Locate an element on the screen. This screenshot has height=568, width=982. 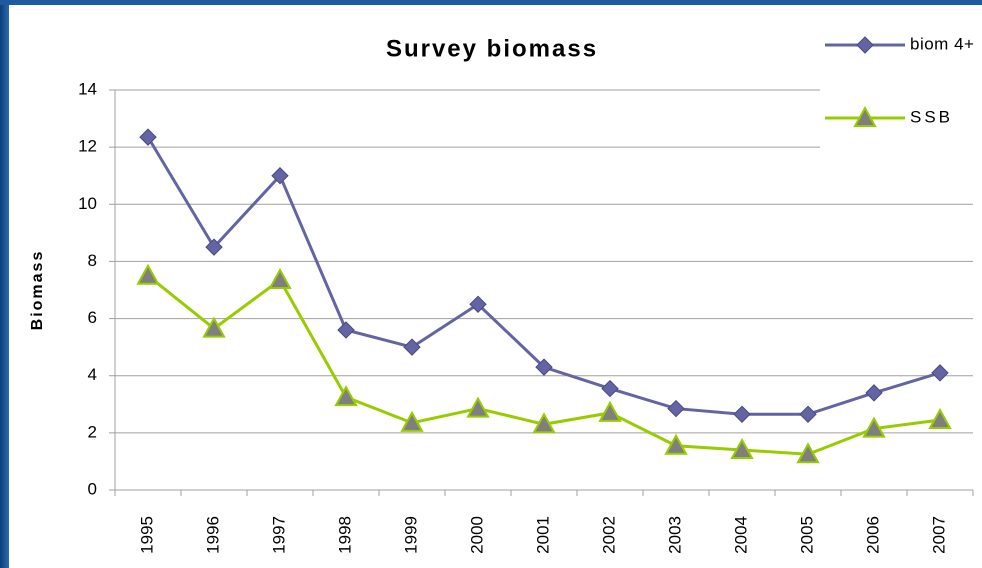
y-tick-label: 14 is located at coordinates (87, 88).